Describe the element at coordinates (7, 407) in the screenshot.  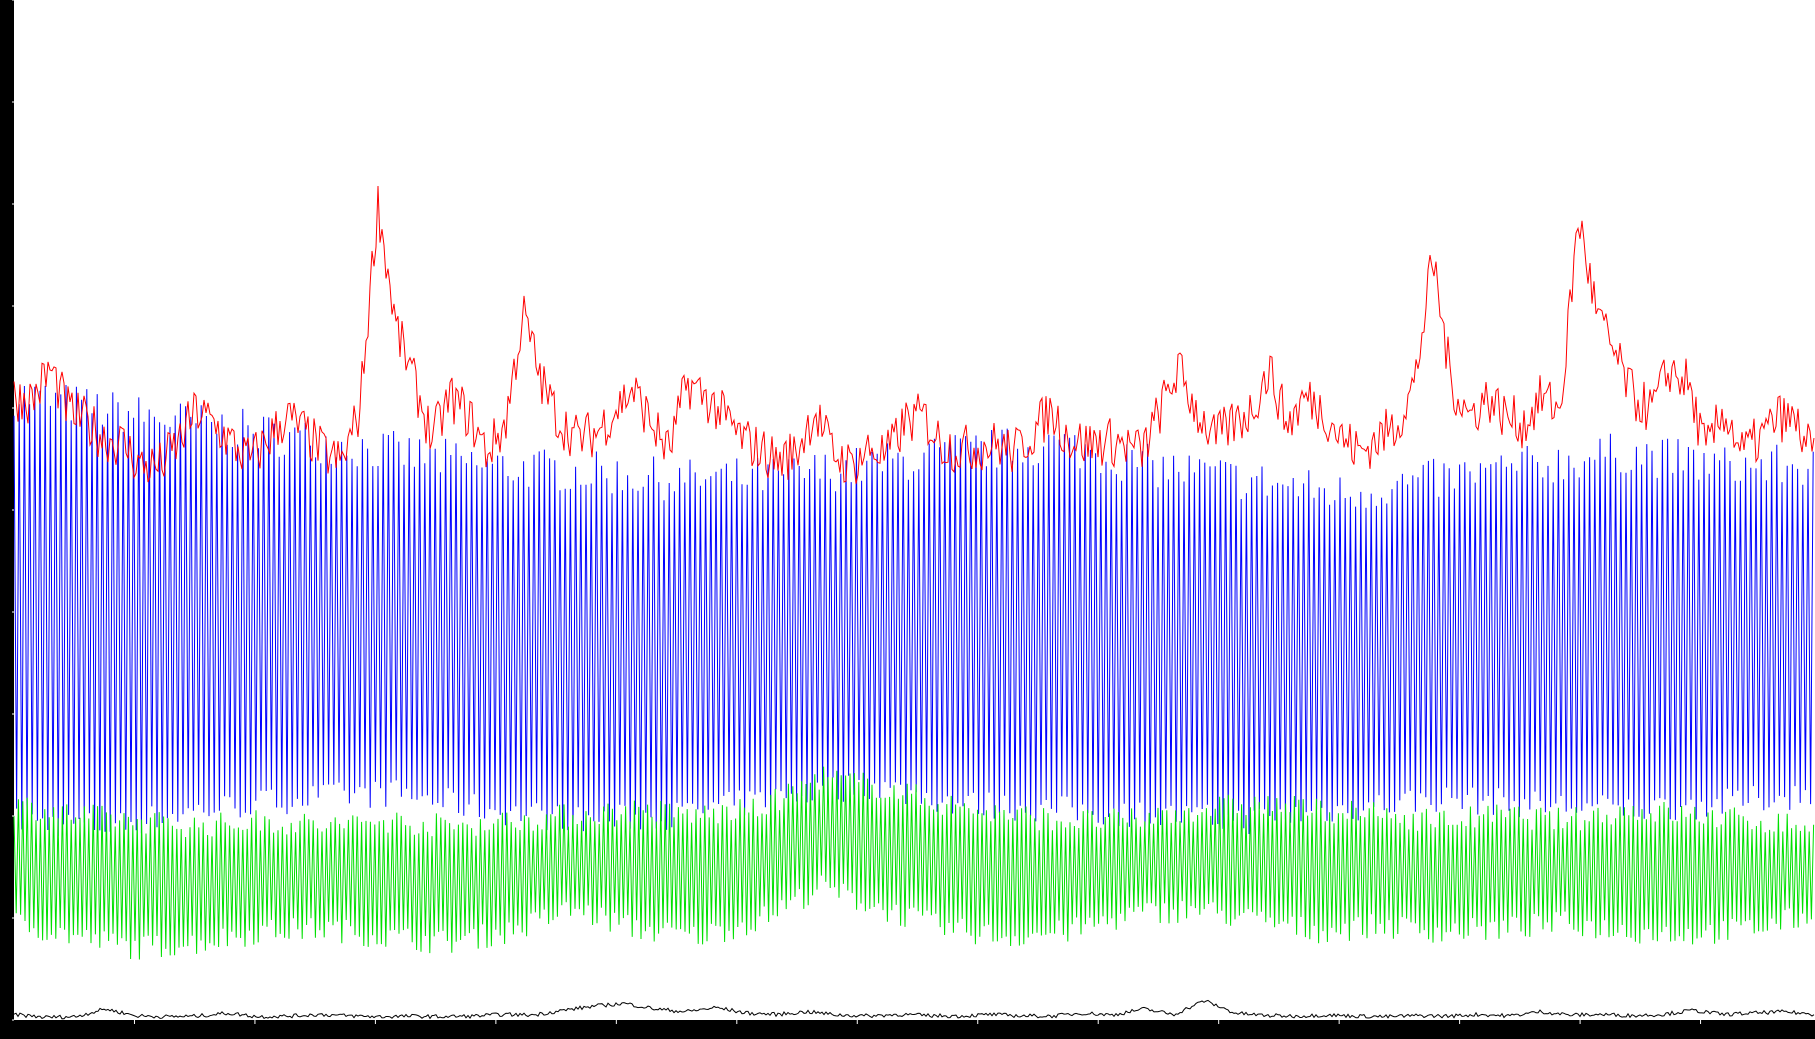
I see `y-tick-label: 2209` at that location.